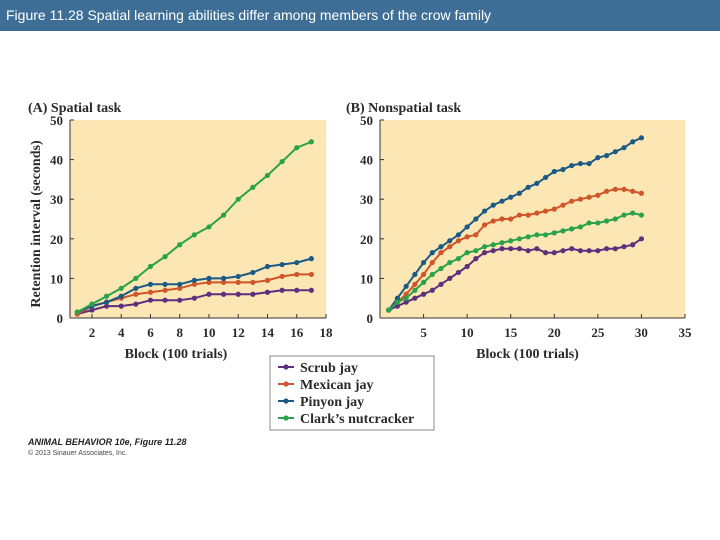  What do you see at coordinates (467, 332) in the screenshot?
I see `x-tick-label-b: 10` at bounding box center [467, 332].